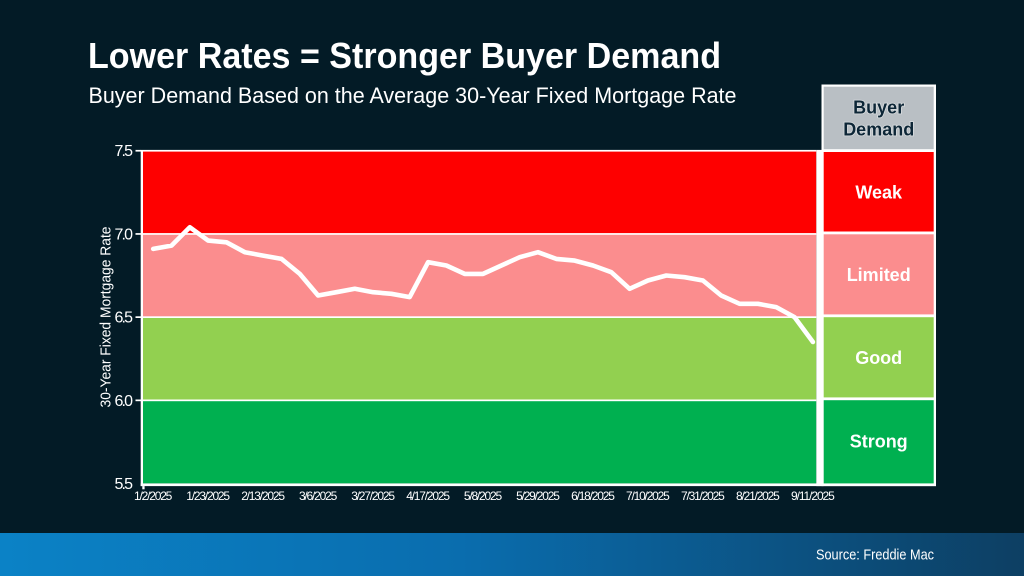 Image resolution: width=1024 pixels, height=576 pixels. I want to click on svg-text: Limited, so click(879, 275).